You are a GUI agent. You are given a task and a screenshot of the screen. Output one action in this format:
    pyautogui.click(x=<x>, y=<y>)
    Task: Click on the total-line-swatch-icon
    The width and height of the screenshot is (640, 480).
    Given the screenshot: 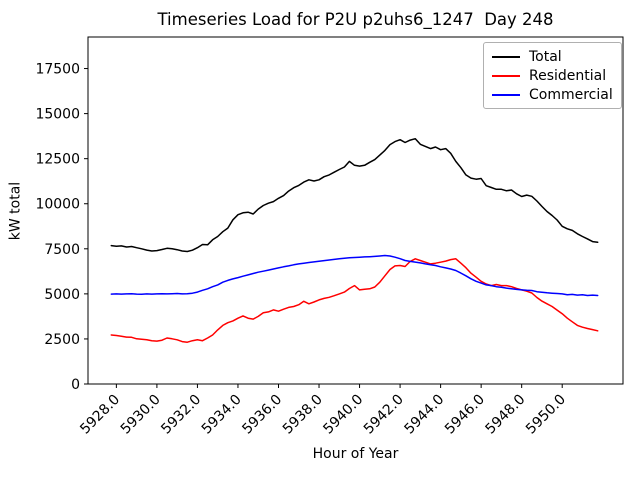 What is the action you would take?
    pyautogui.click(x=506, y=56)
    